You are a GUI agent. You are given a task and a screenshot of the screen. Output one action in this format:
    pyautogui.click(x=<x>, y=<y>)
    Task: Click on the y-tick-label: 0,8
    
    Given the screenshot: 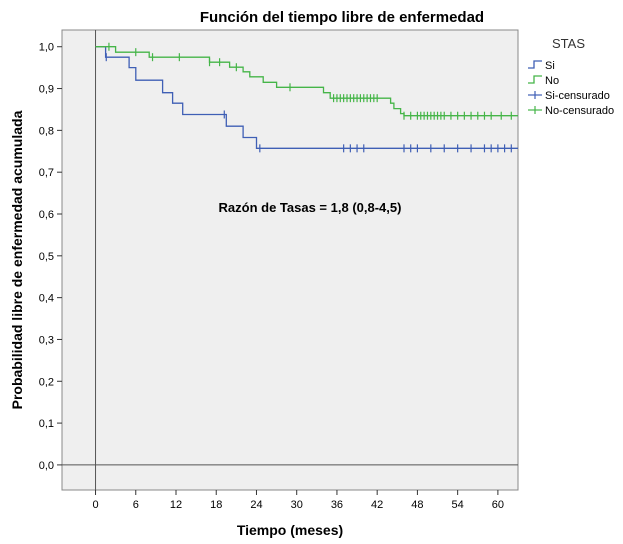 What is the action you would take?
    pyautogui.click(x=46, y=131)
    